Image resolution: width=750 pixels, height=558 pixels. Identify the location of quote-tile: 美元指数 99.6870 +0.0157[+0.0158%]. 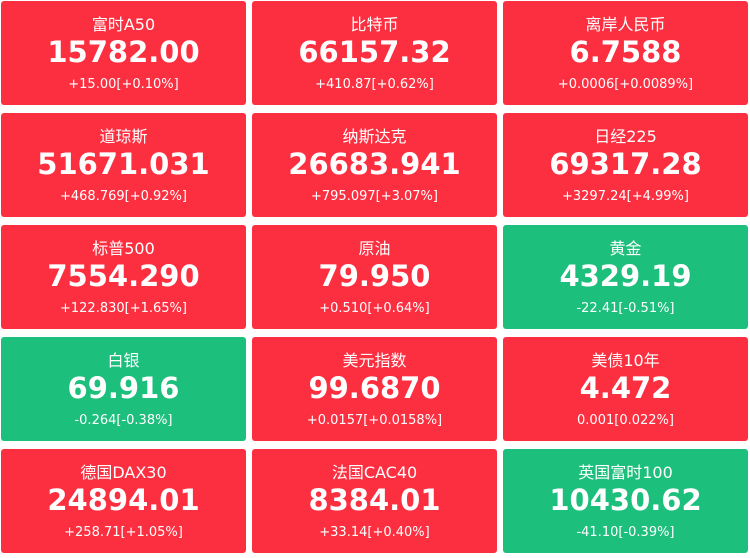
(374, 389).